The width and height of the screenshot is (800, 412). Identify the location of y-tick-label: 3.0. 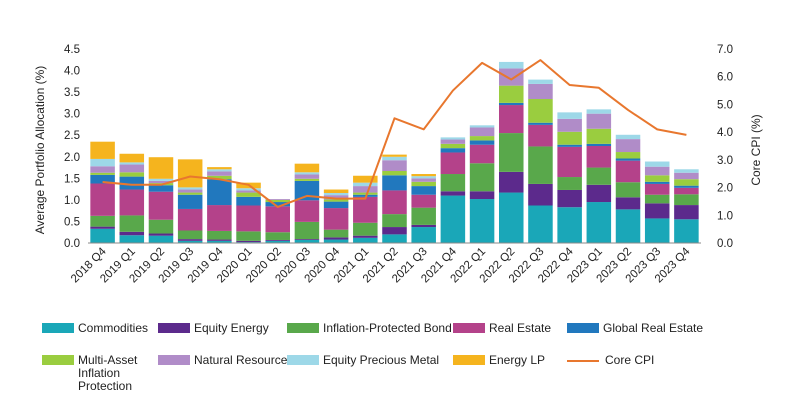
(72, 115).